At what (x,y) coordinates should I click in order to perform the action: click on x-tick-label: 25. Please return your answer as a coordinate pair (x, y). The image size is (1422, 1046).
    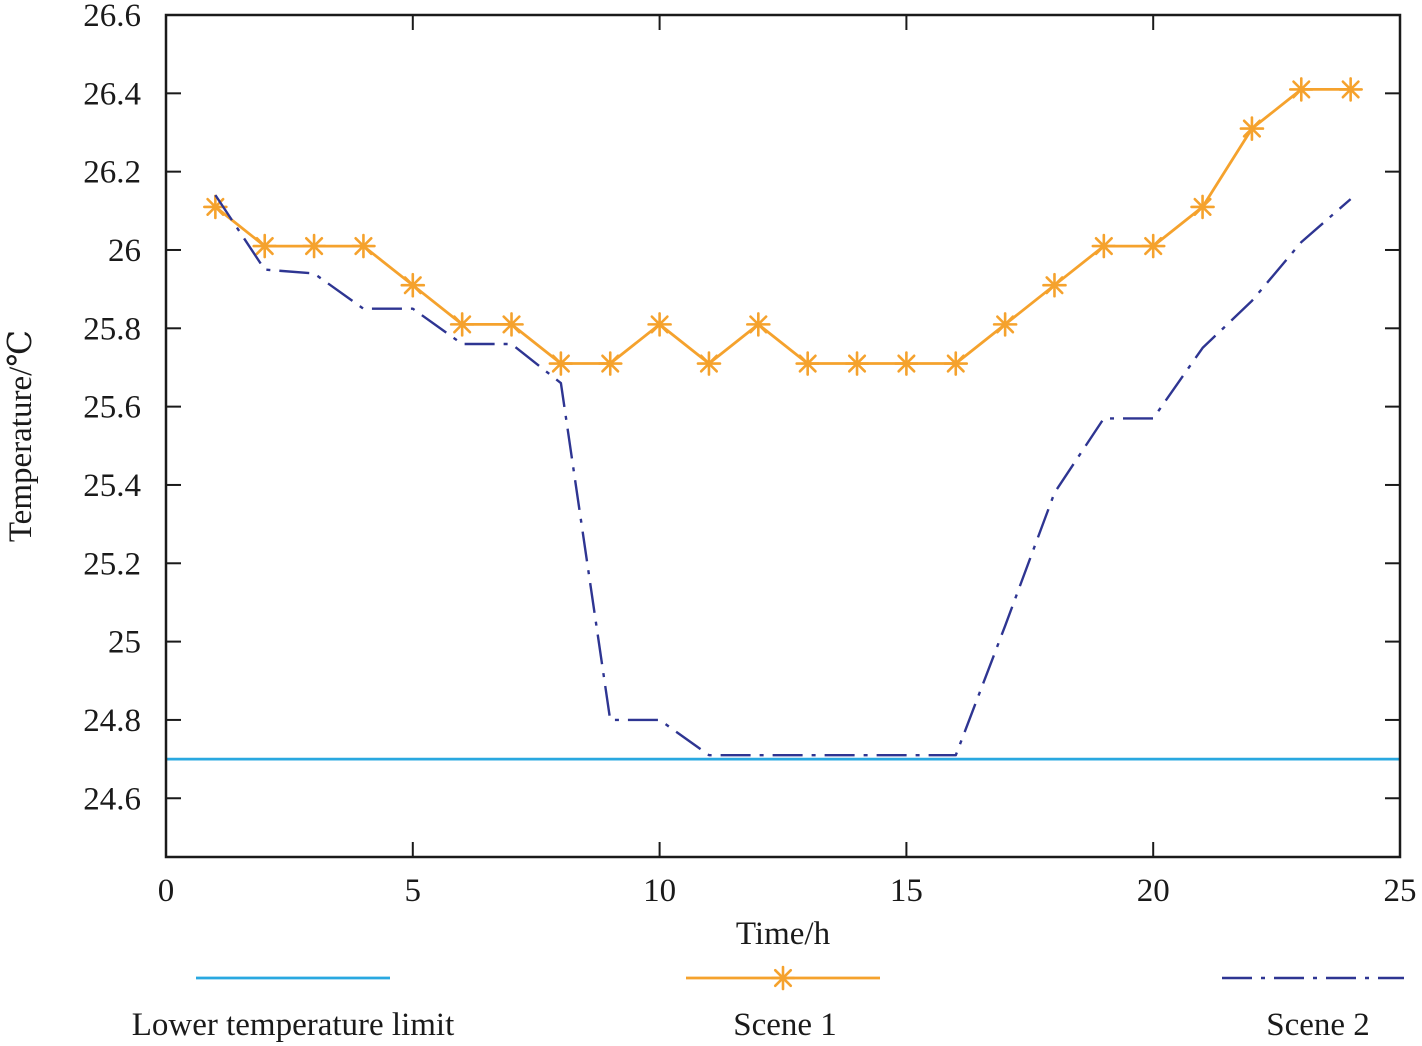
    Looking at the image, I should click on (1400, 891).